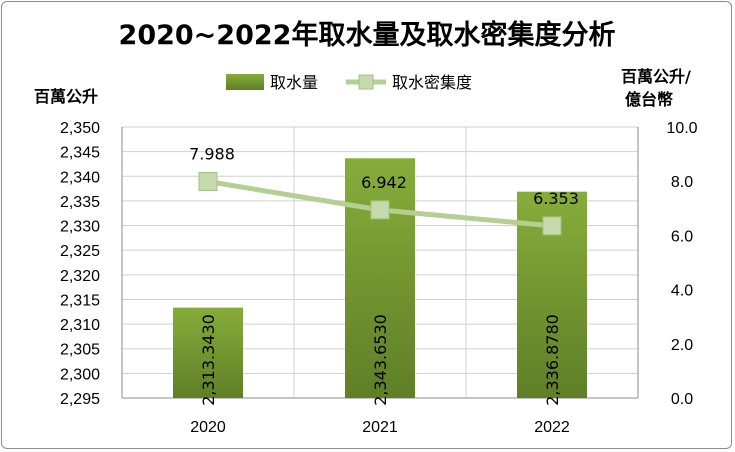  What do you see at coordinates (80, 399) in the screenshot?
I see `y-left-tick-label: 2,295` at bounding box center [80, 399].